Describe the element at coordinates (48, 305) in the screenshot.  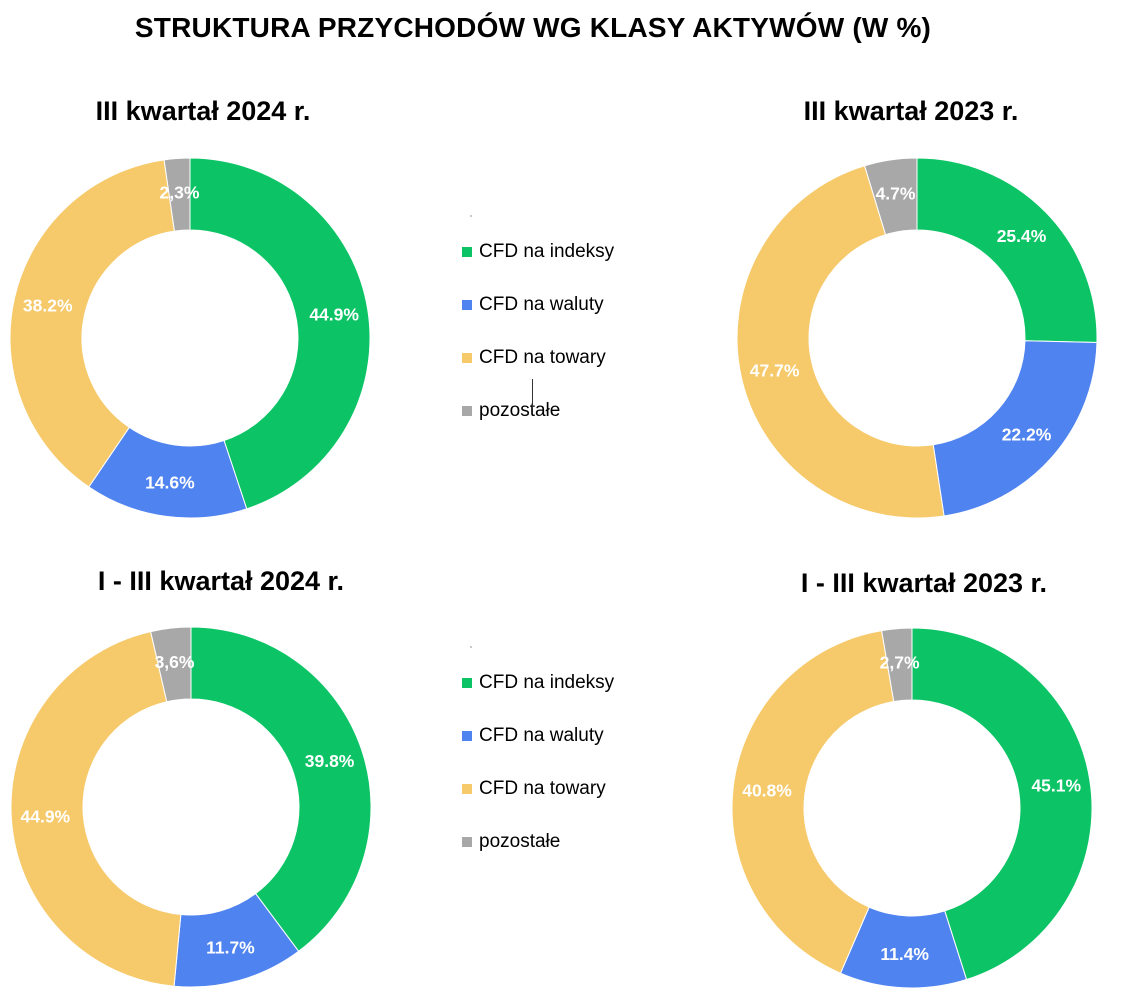
I see `donut-data-label: 38.2%` at that location.